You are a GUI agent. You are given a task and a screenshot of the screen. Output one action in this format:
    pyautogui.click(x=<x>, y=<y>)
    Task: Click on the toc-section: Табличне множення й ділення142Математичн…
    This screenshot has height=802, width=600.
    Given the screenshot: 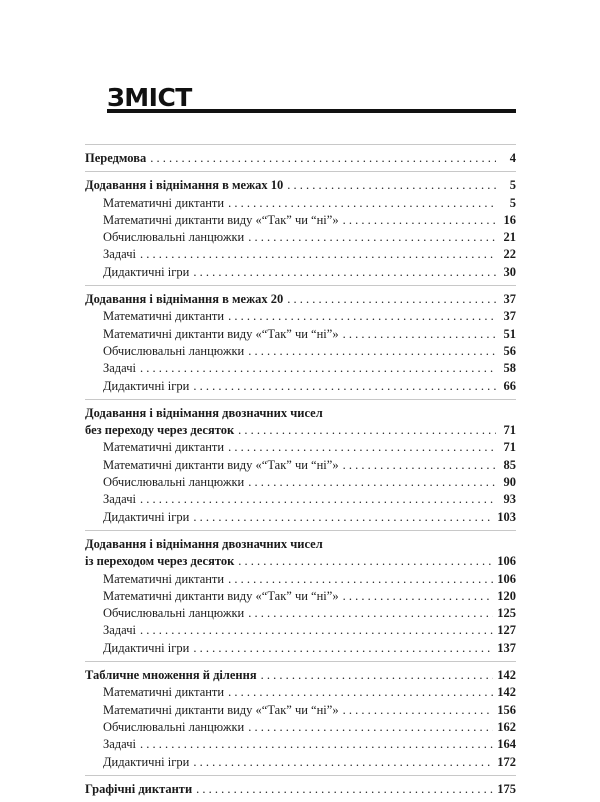 What is the action you would take?
    pyautogui.click(x=300, y=718)
    